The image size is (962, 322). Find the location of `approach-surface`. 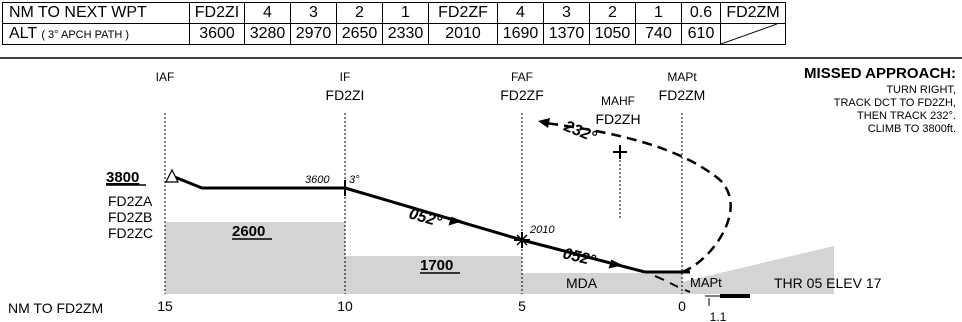

approach-surface is located at coordinates (758, 270).